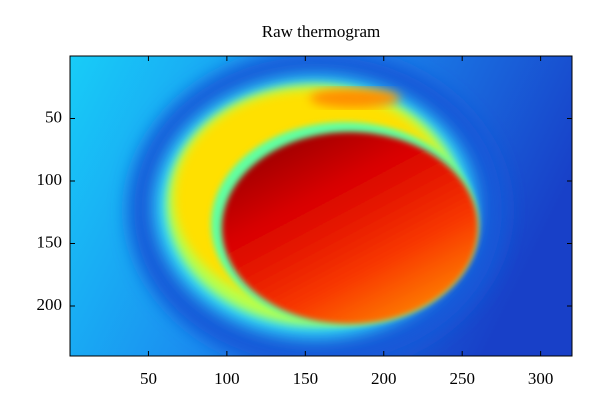 Image resolution: width=600 pixels, height=412 pixels. I want to click on y-tick-label: 150, so click(50, 241).